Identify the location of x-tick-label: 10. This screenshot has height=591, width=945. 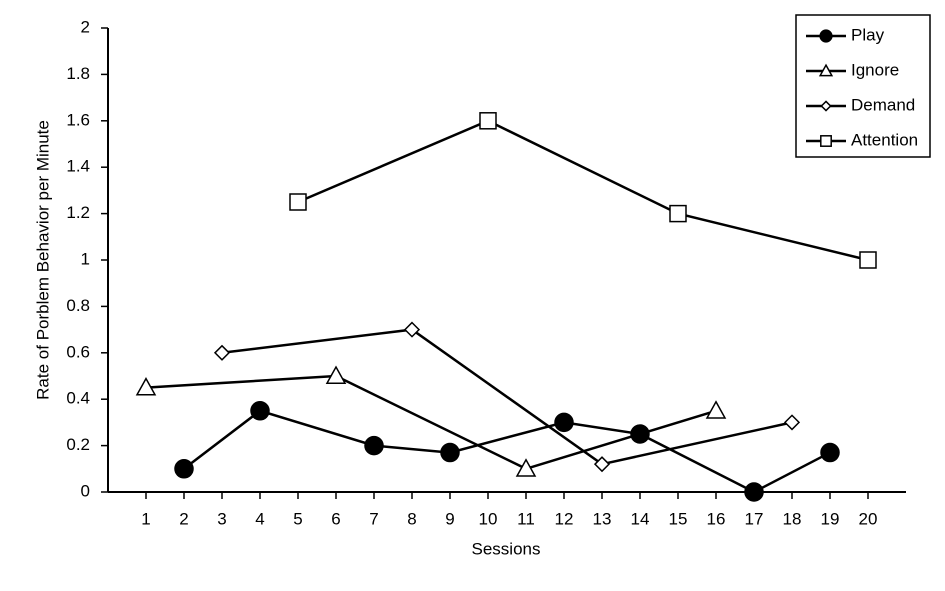
(488, 518).